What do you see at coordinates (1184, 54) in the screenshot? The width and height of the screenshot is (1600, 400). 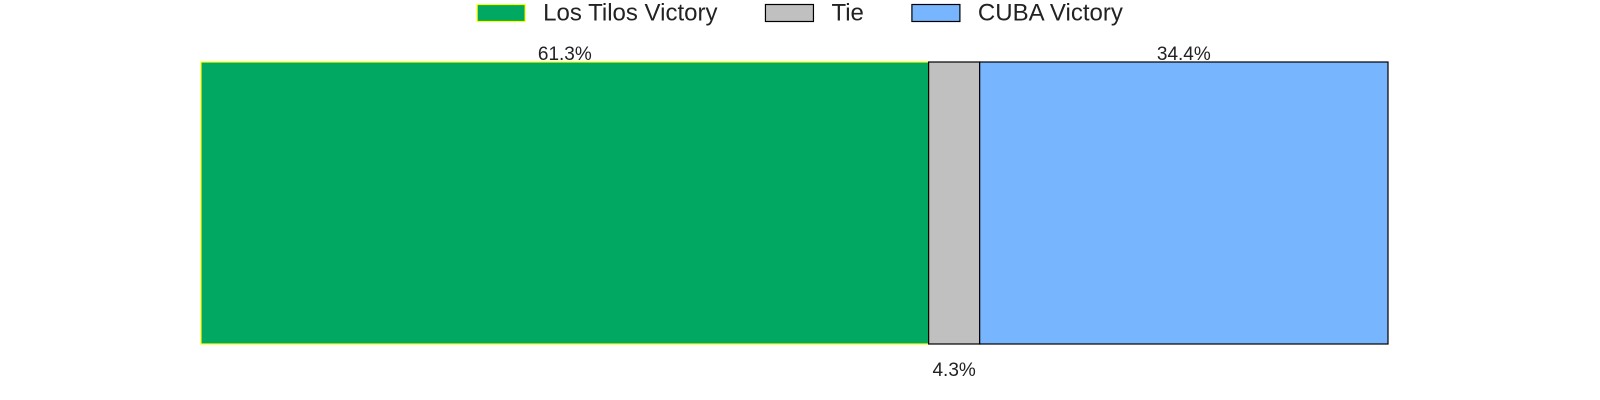 I see `data-label-cuba-victory: 34.4%` at bounding box center [1184, 54].